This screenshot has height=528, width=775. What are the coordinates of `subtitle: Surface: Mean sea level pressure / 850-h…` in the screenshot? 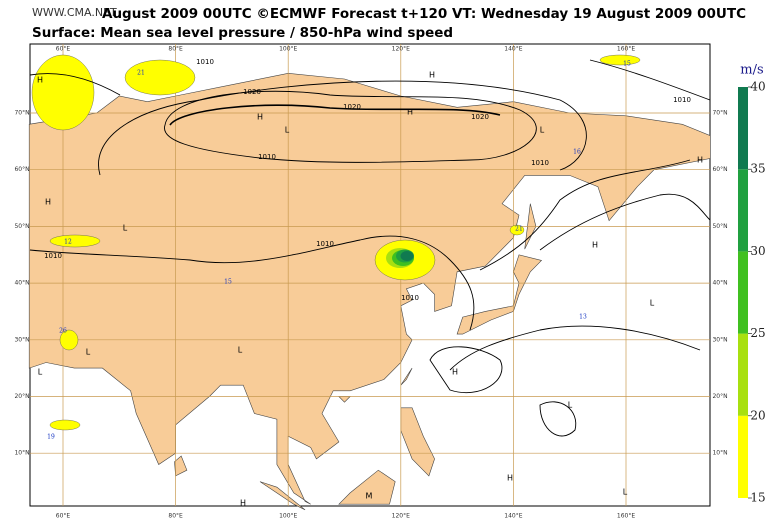 It's located at (242, 33).